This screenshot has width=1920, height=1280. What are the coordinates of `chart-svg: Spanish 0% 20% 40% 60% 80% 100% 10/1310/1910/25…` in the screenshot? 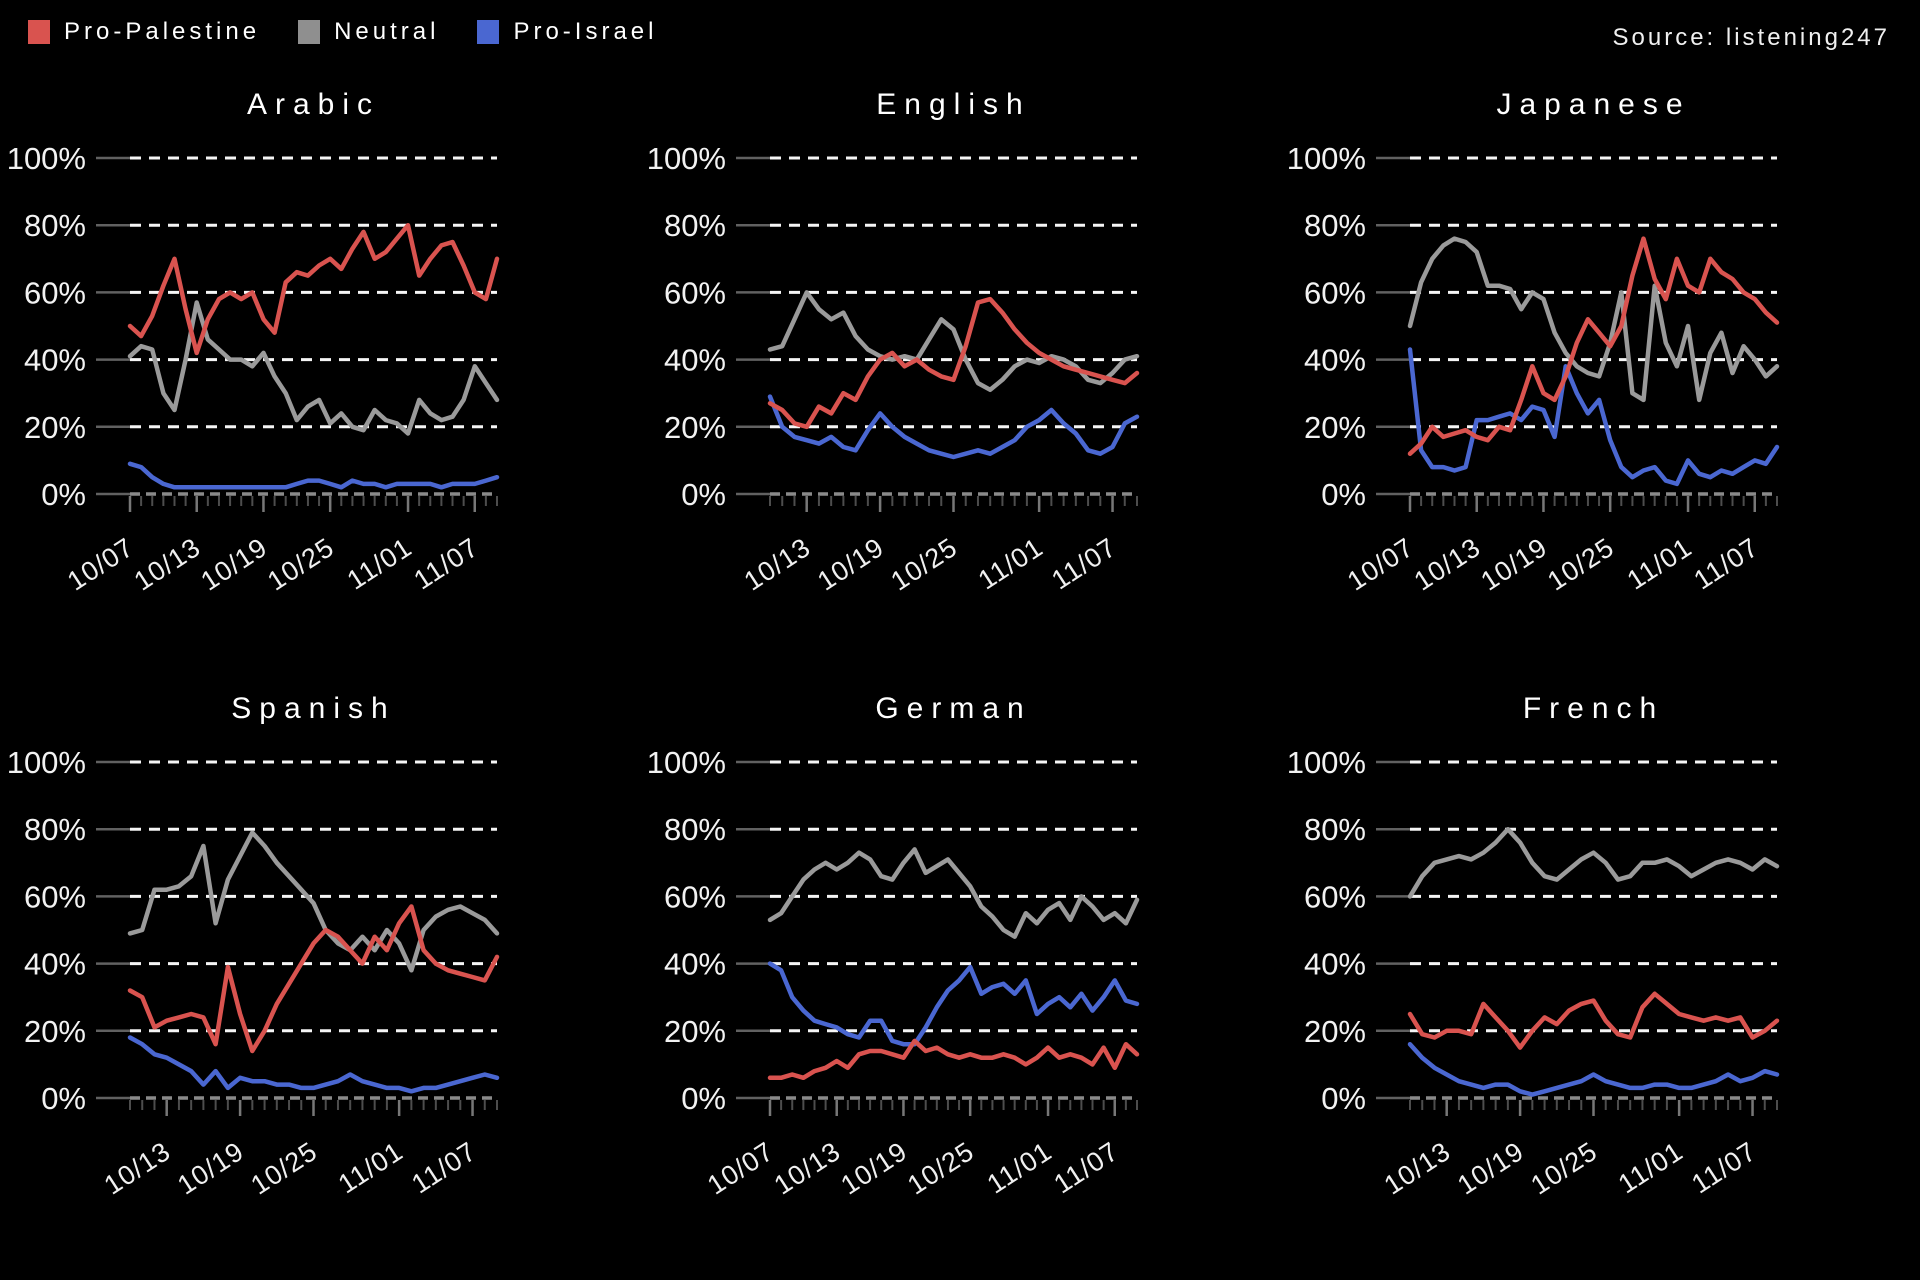 It's located at (253, 946).